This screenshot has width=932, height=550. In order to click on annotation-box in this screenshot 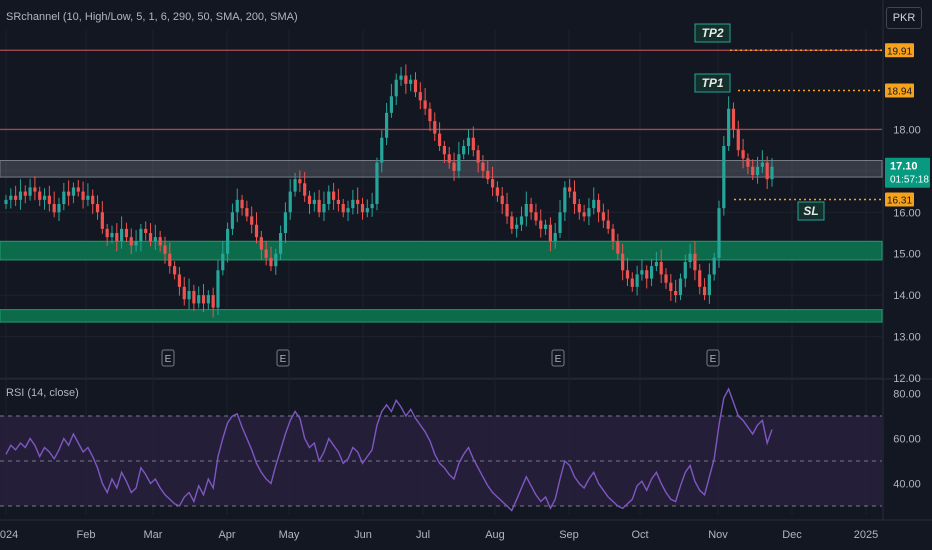, I will do `click(712, 33)`.